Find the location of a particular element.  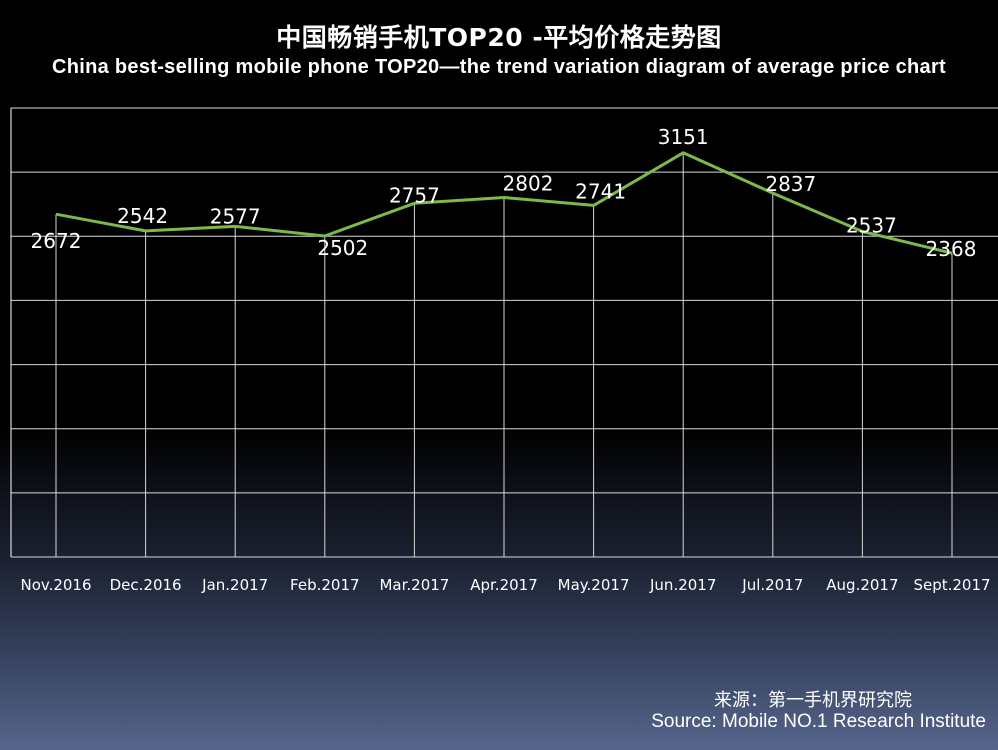

source-en: Source: Mobile NO.1 Research Institute is located at coordinates (818, 721).